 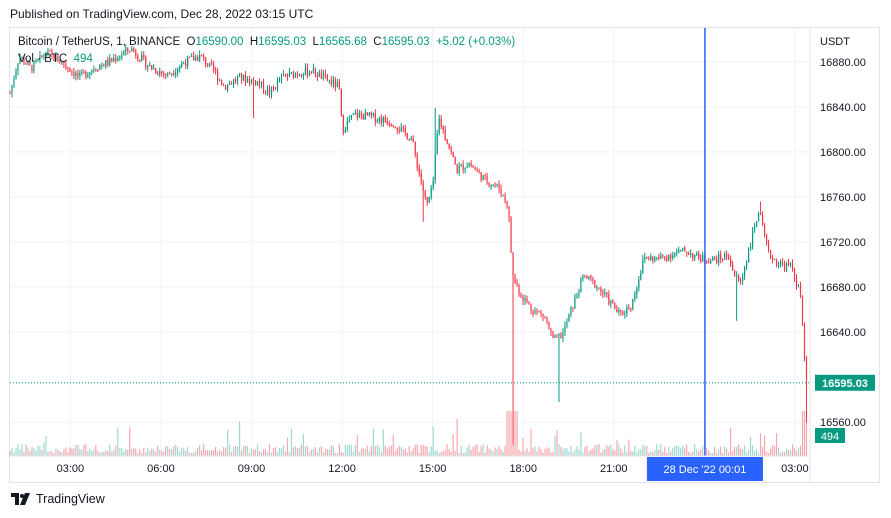 What do you see at coordinates (43, 59) in the screenshot?
I see `volume-label: Vol · BTC` at bounding box center [43, 59].